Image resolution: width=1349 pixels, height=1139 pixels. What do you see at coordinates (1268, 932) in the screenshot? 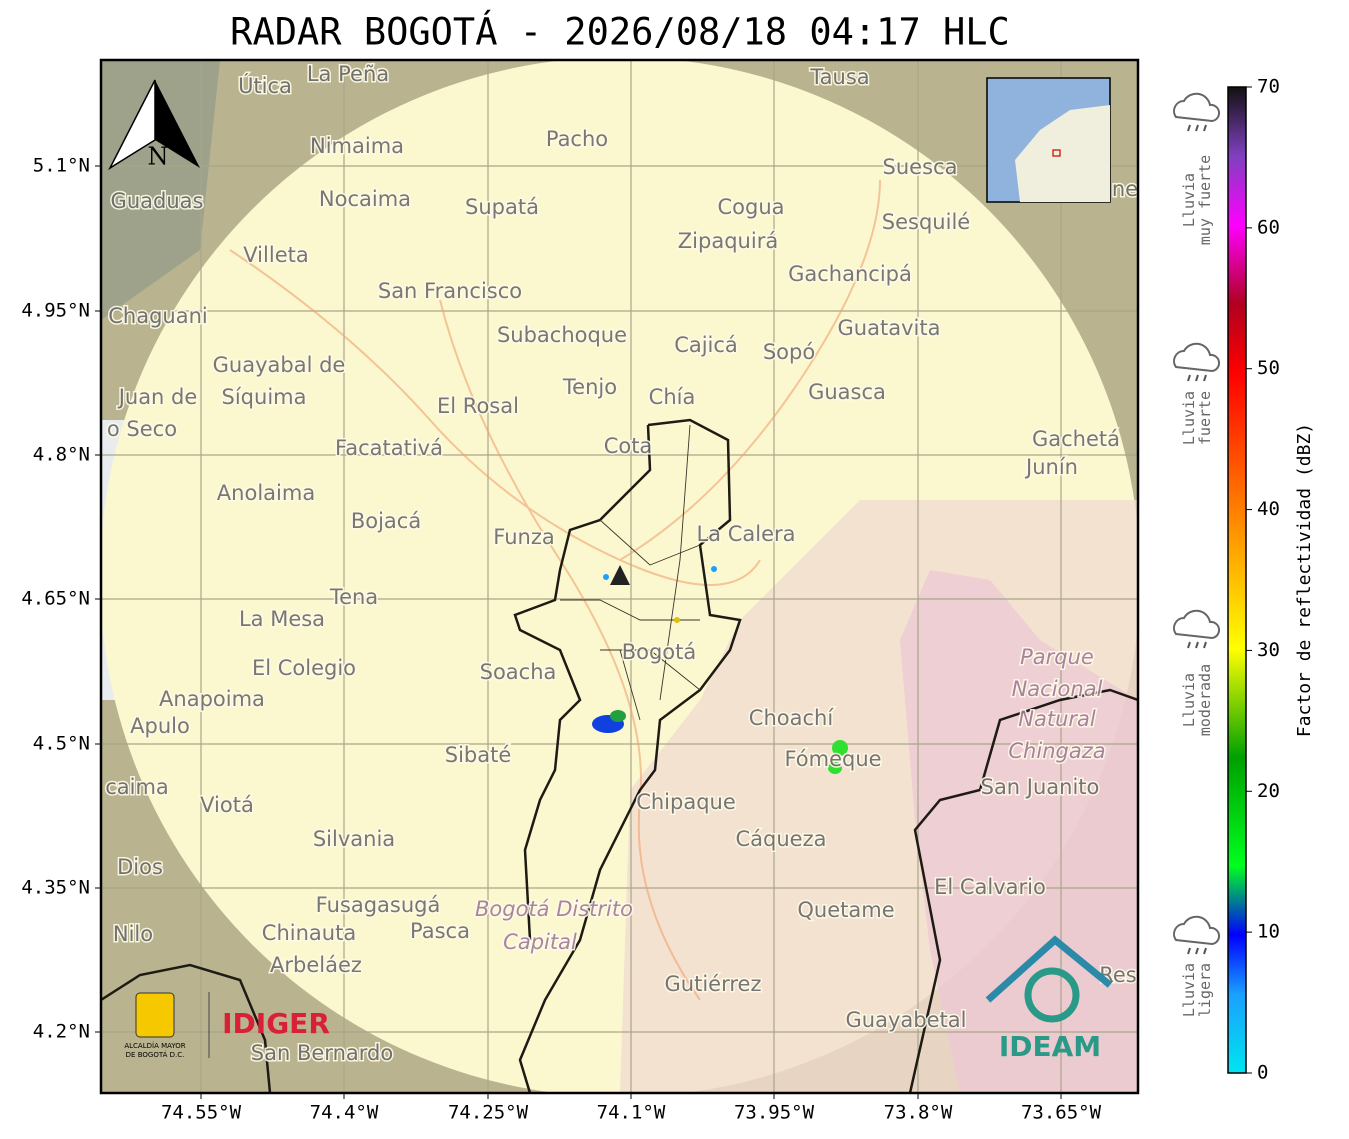
I see `colorbar-tick-label: 10` at bounding box center [1268, 932].